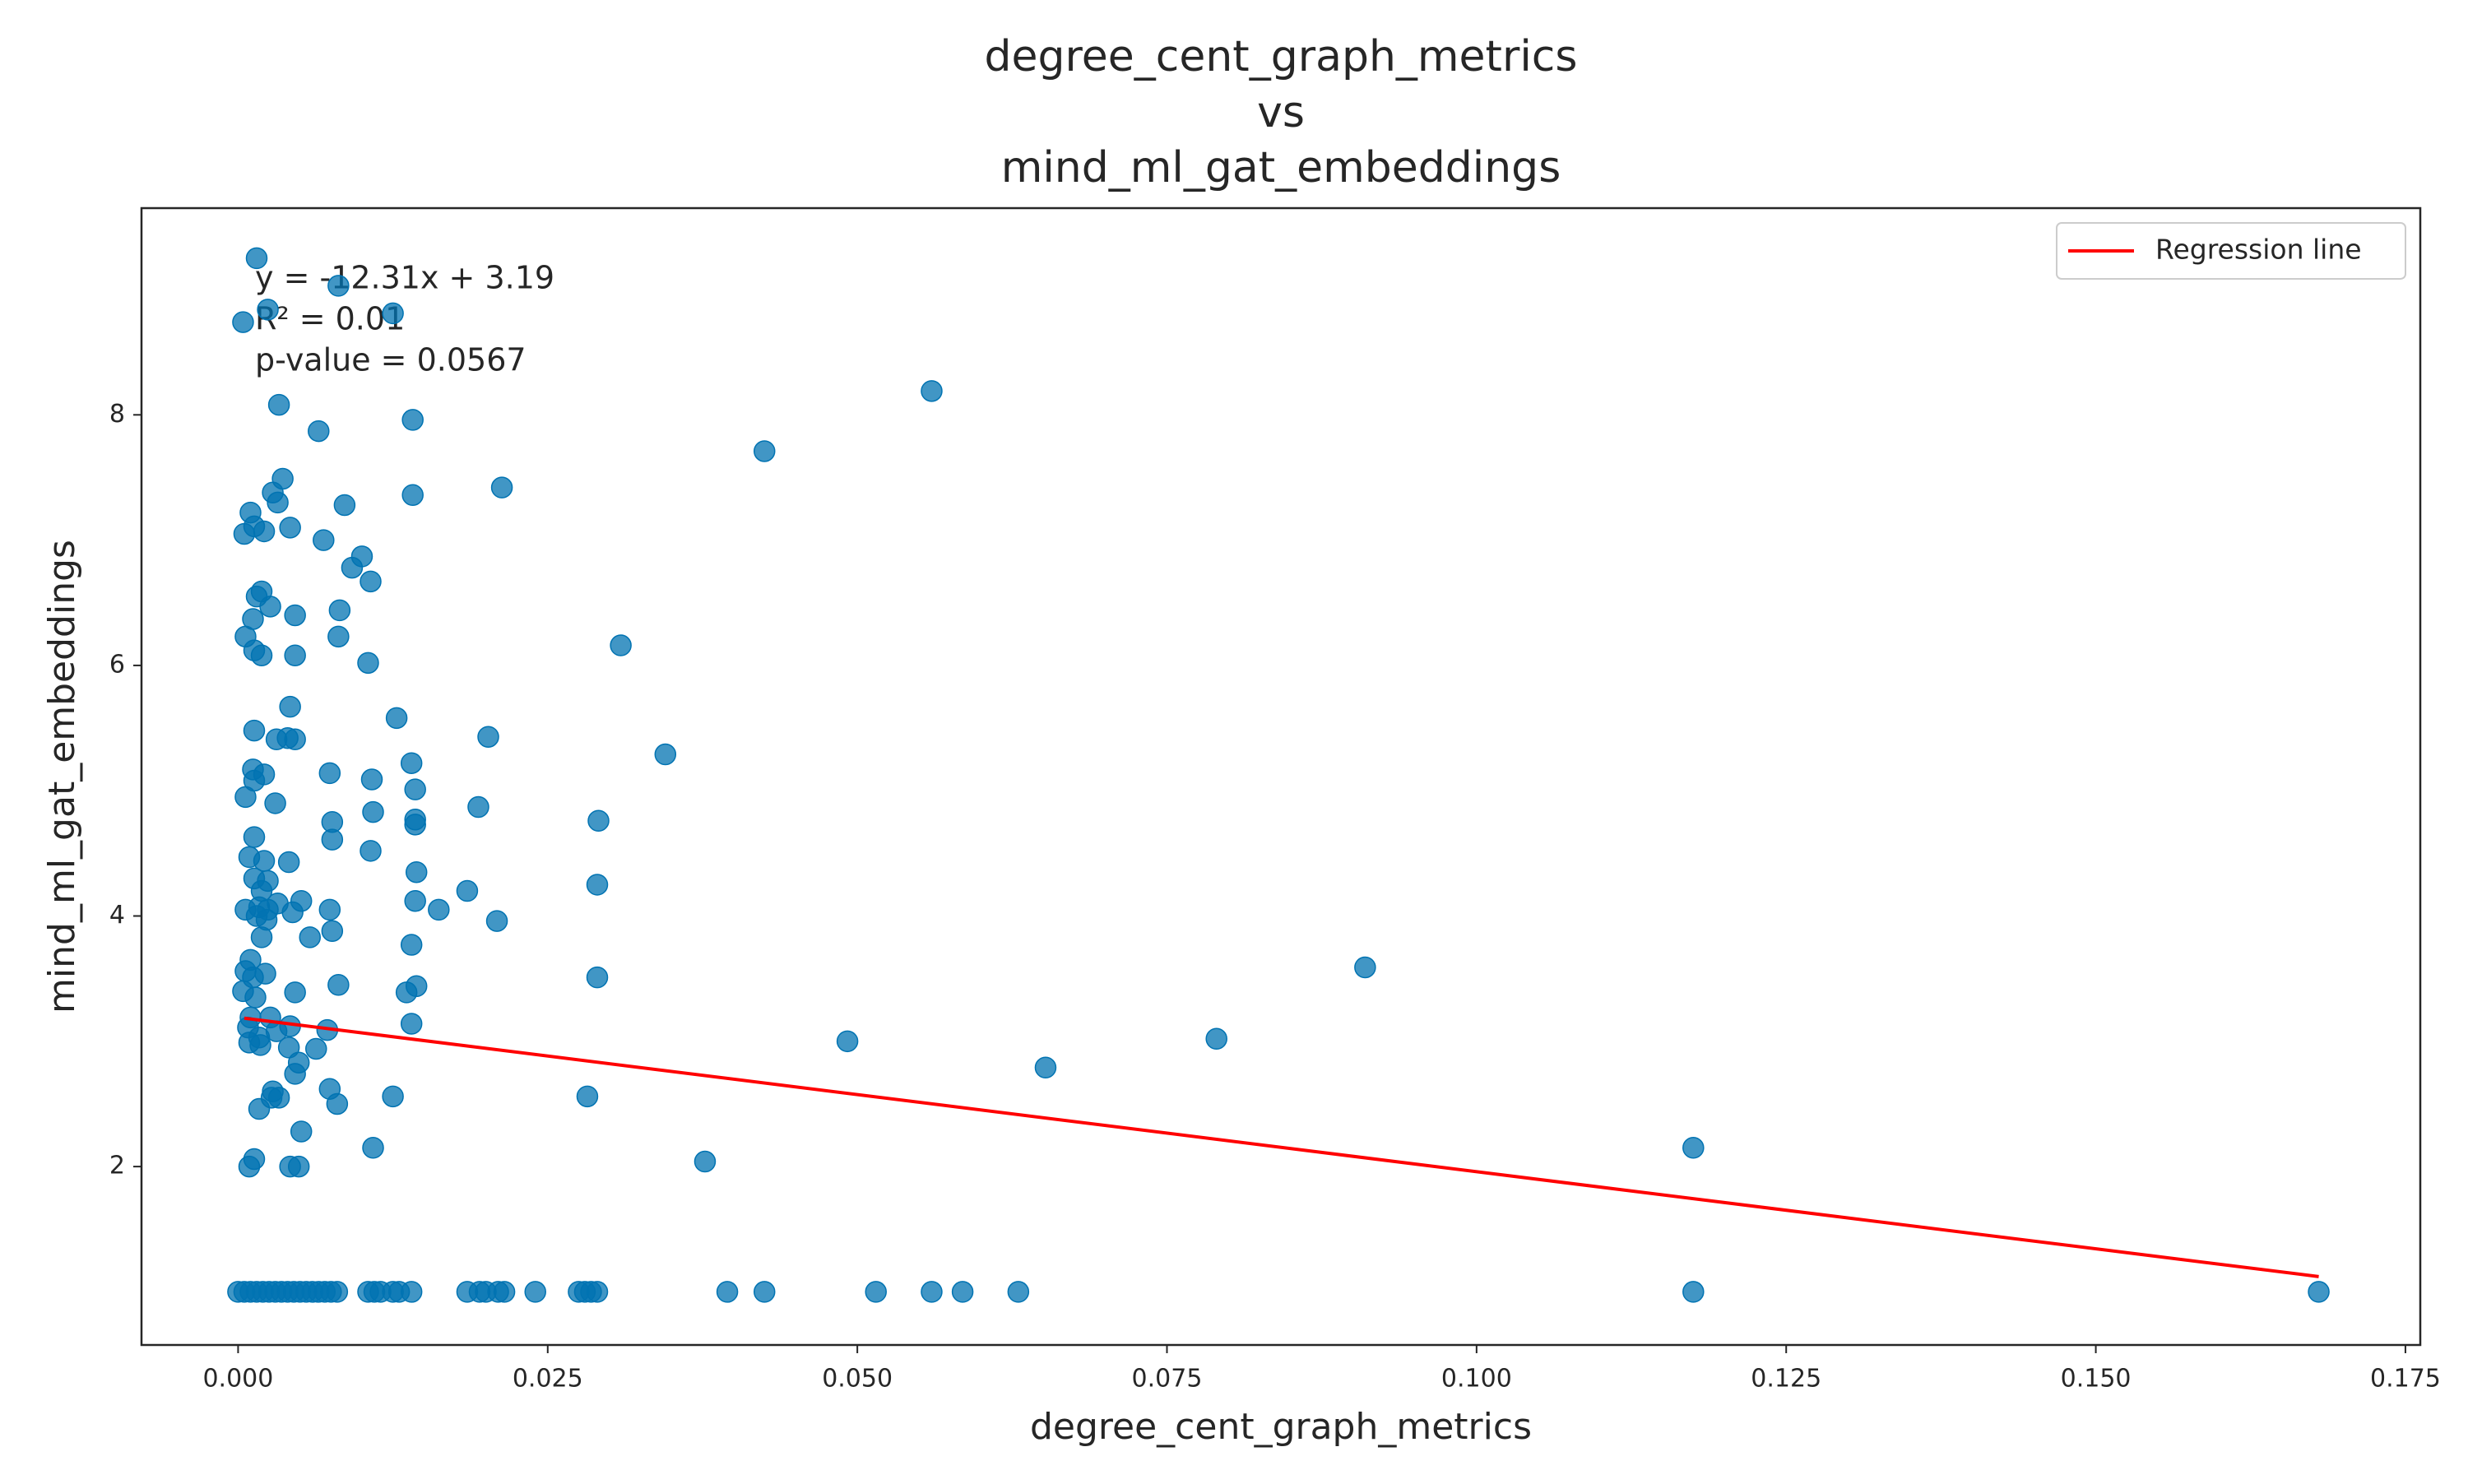  I want to click on x-tick-label: 0.175, so click(2405, 1379).